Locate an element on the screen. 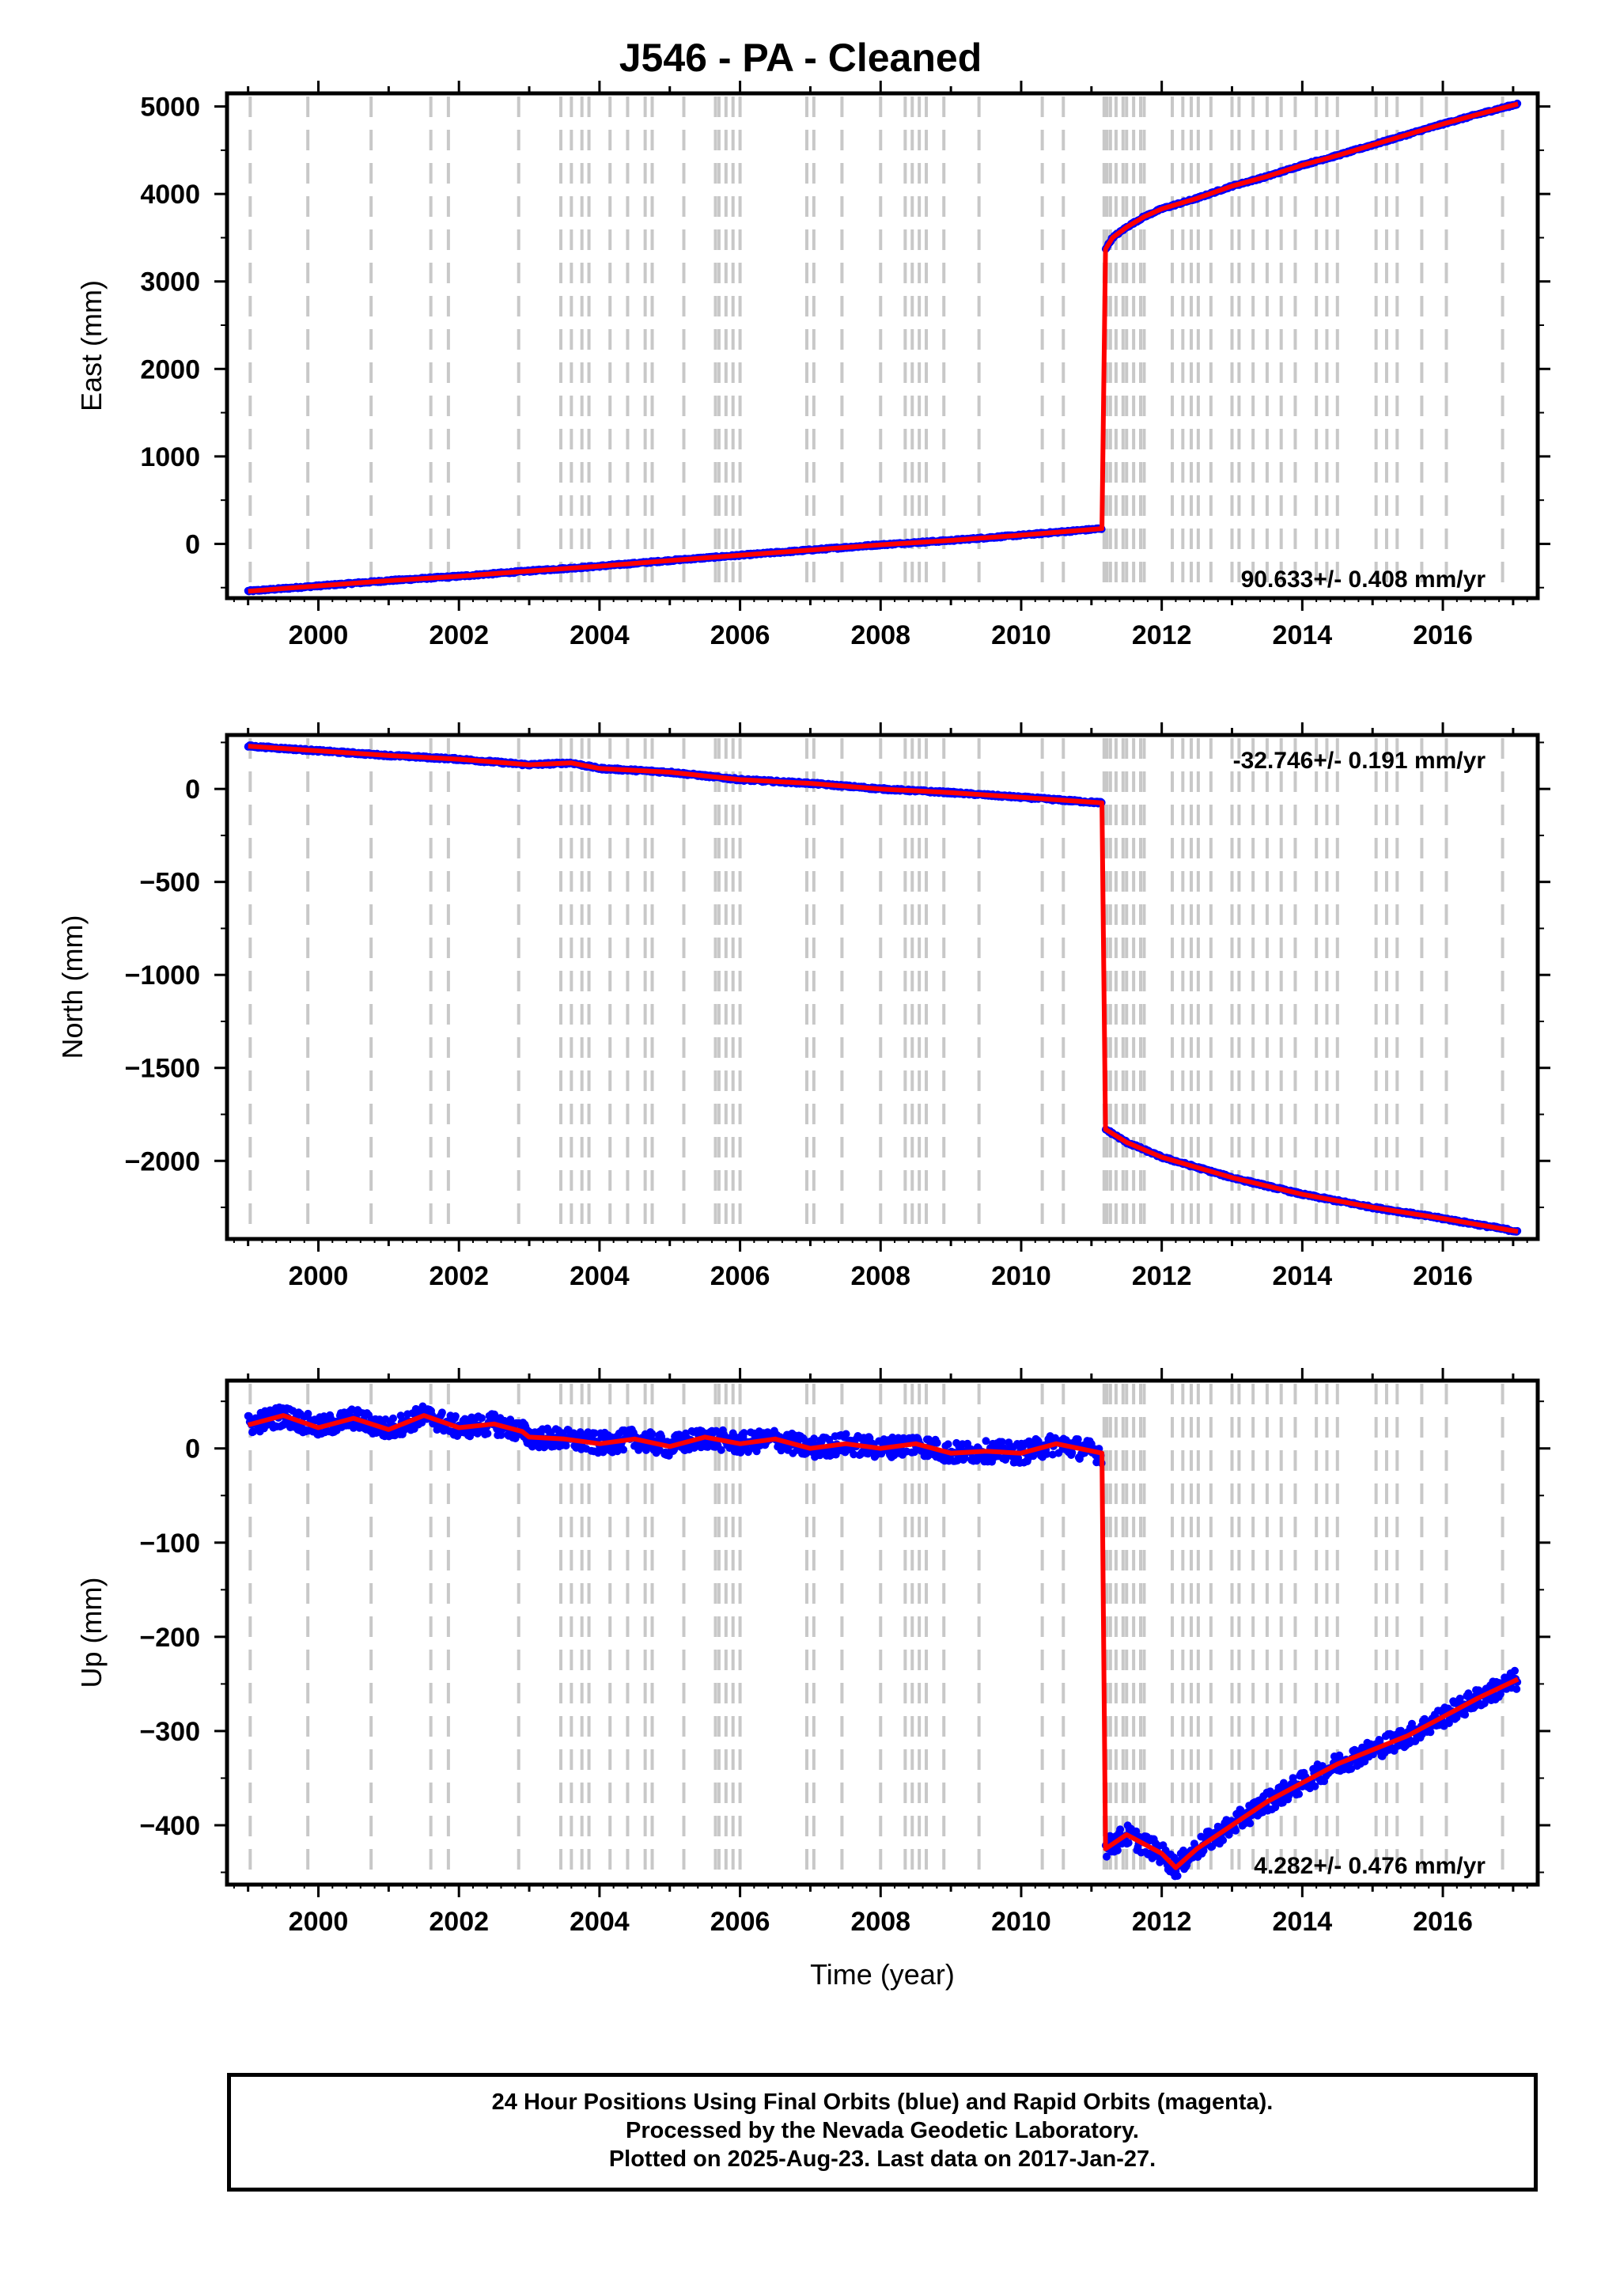  y-tick-label: 4000 is located at coordinates (170, 195).